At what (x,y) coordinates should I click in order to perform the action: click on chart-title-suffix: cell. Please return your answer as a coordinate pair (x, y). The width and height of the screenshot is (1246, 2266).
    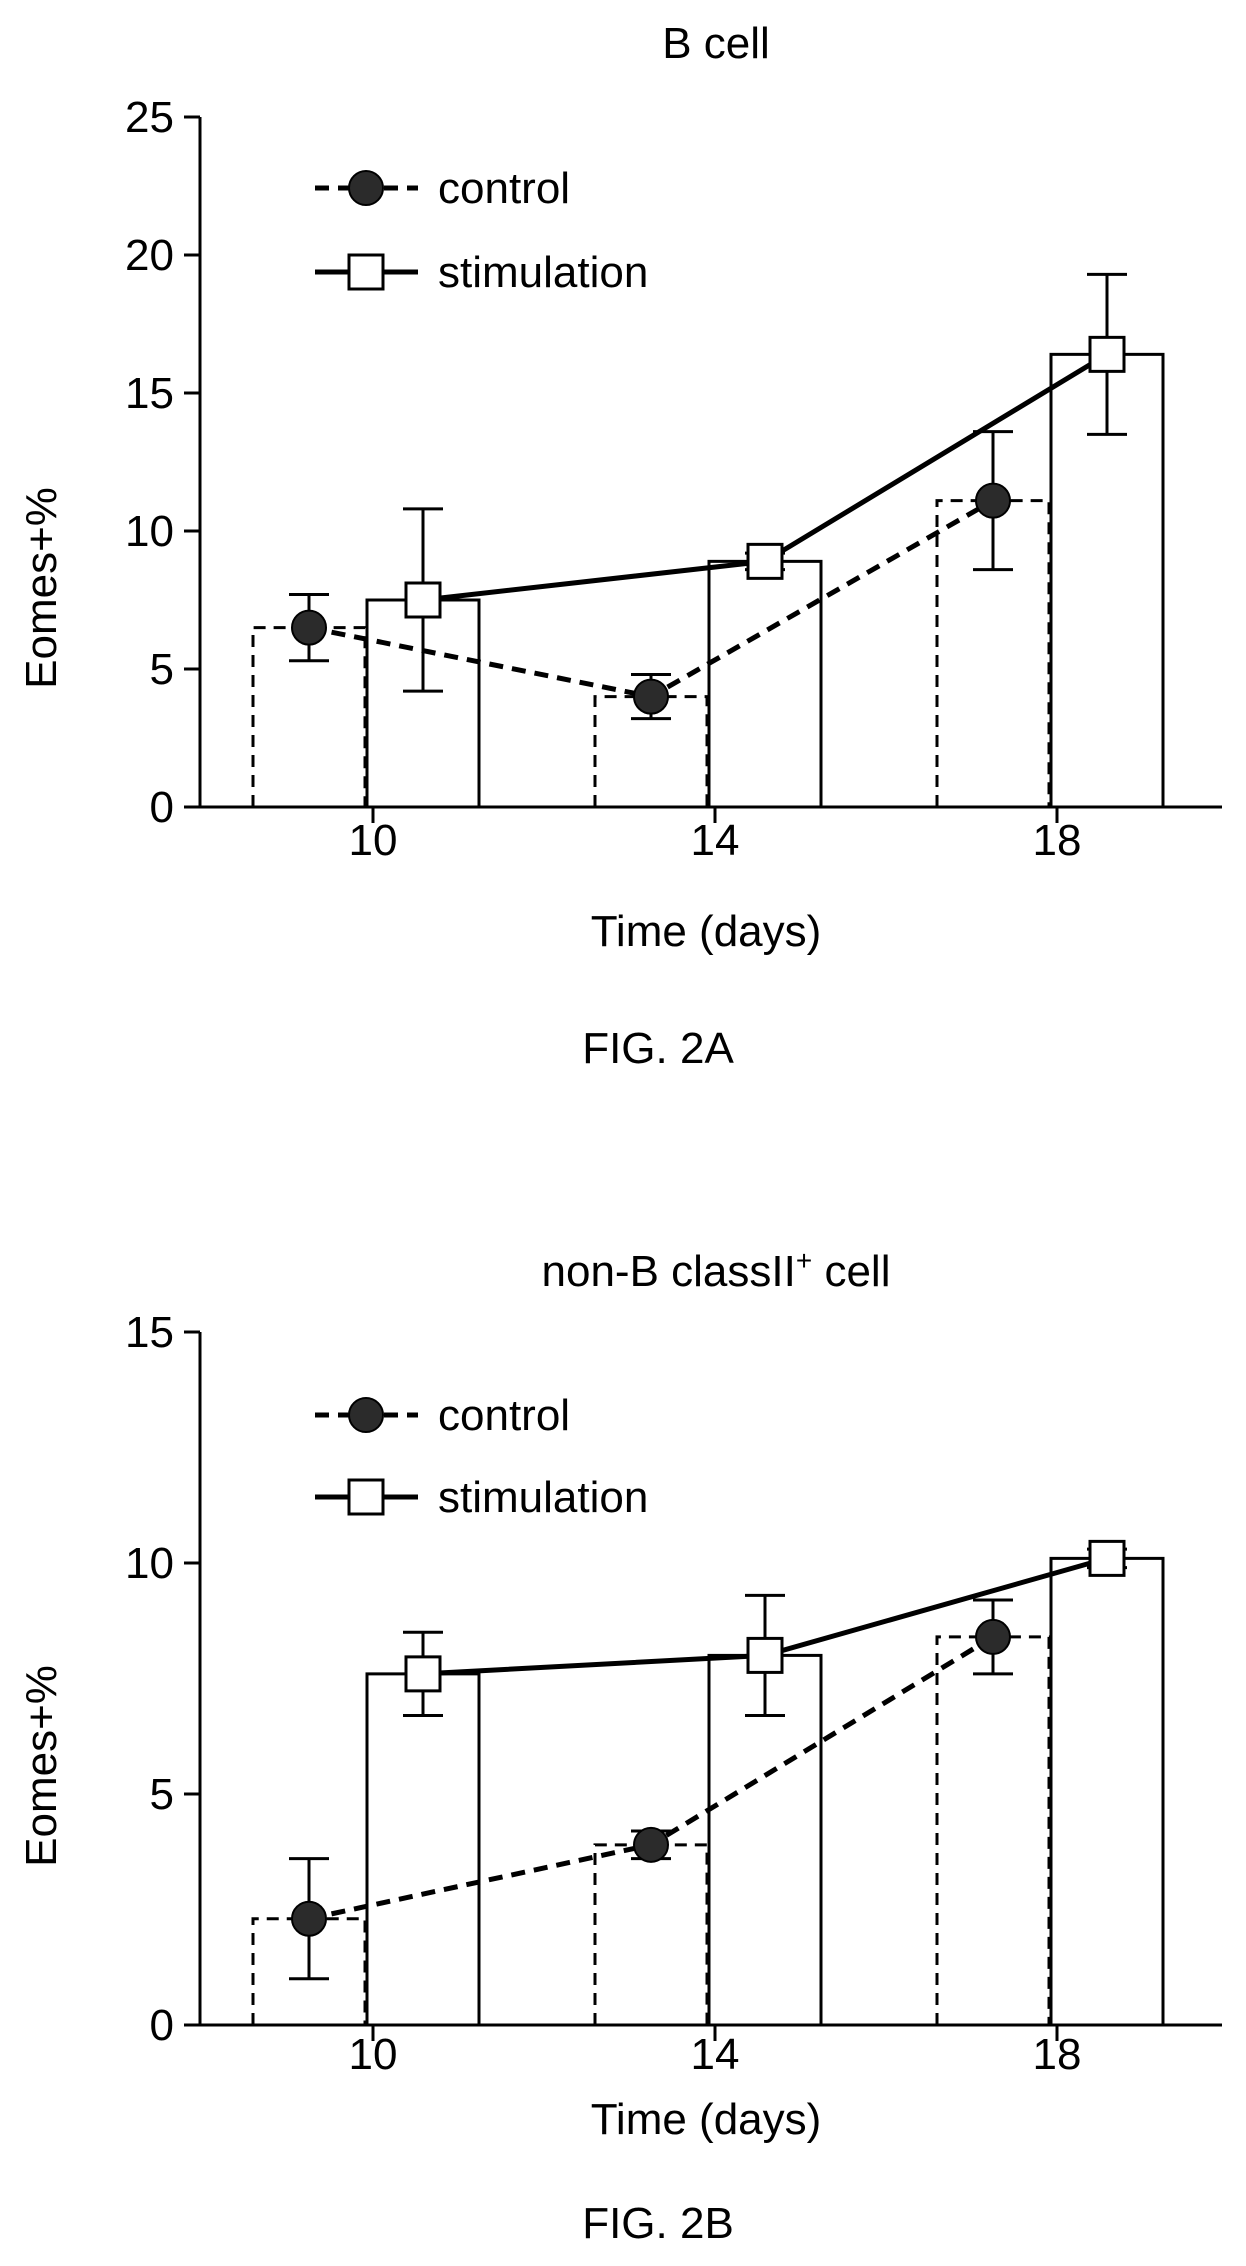
    Looking at the image, I should click on (851, 1271).